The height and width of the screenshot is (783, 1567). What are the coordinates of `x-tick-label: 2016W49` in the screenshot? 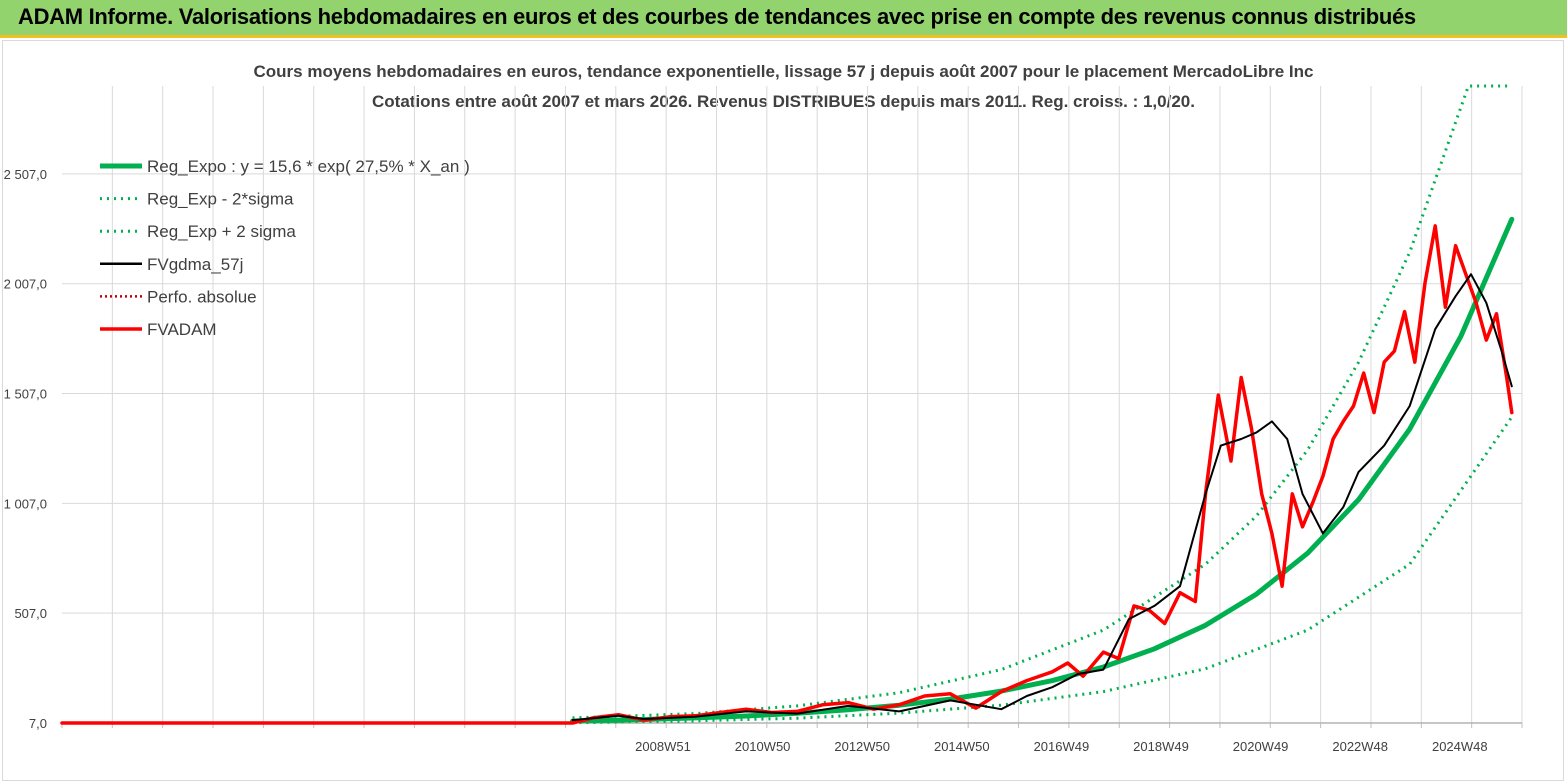 It's located at (1062, 746).